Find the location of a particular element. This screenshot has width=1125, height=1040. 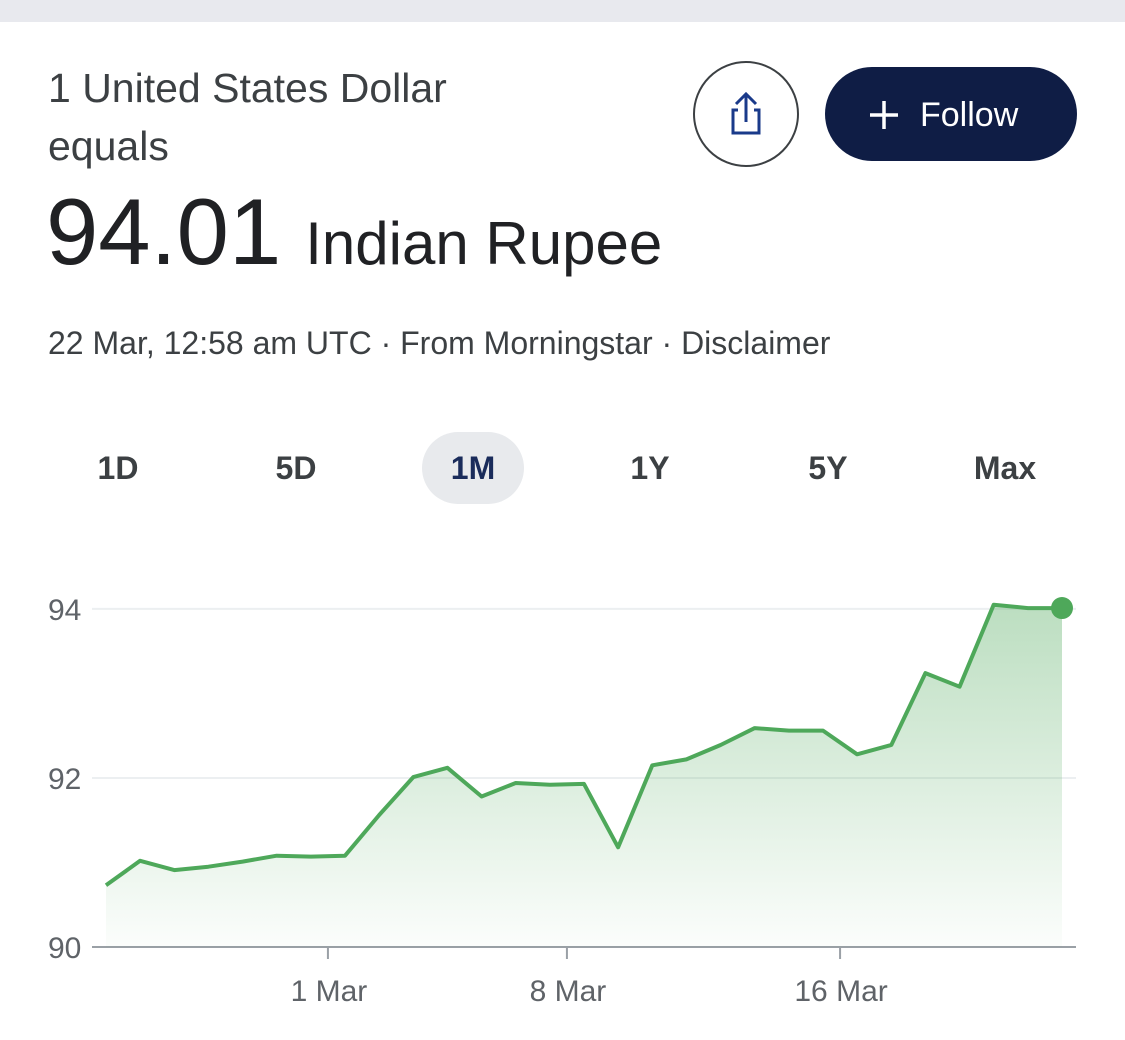

tab-highlight is located at coordinates (473, 468).